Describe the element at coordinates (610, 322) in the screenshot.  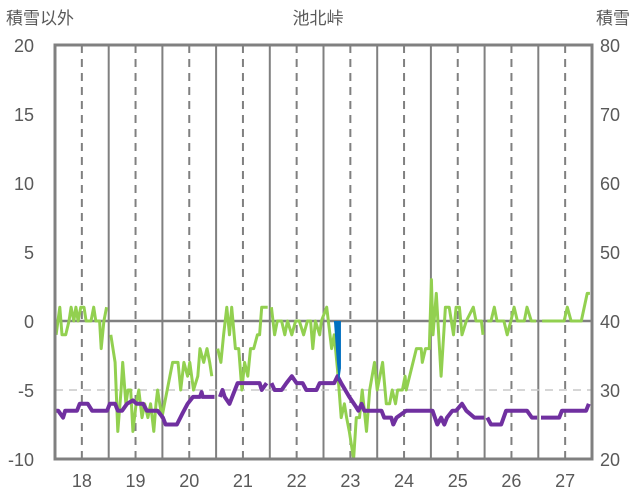
I see `y-right-tick-label: 40` at that location.